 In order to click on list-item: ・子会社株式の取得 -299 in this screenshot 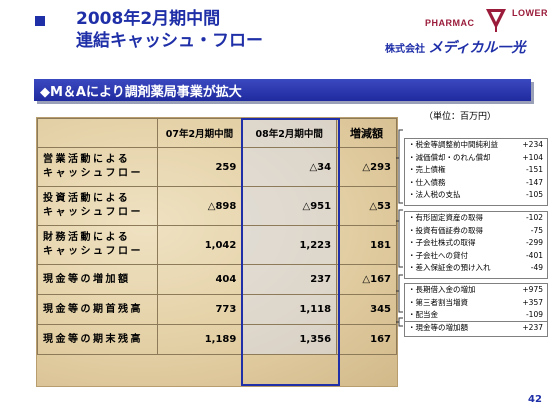, I will do `click(476, 243)`.